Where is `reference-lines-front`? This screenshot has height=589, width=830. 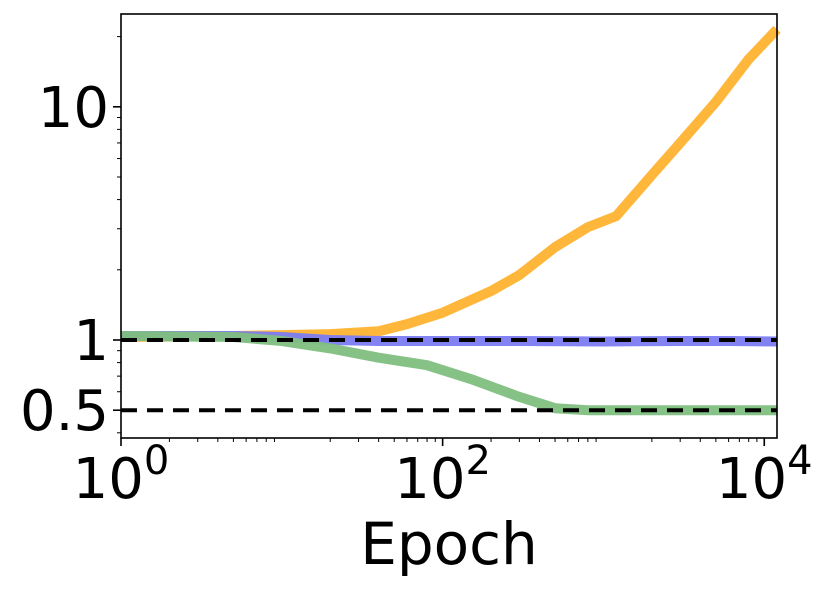
reference-lines-front is located at coordinates (449, 375).